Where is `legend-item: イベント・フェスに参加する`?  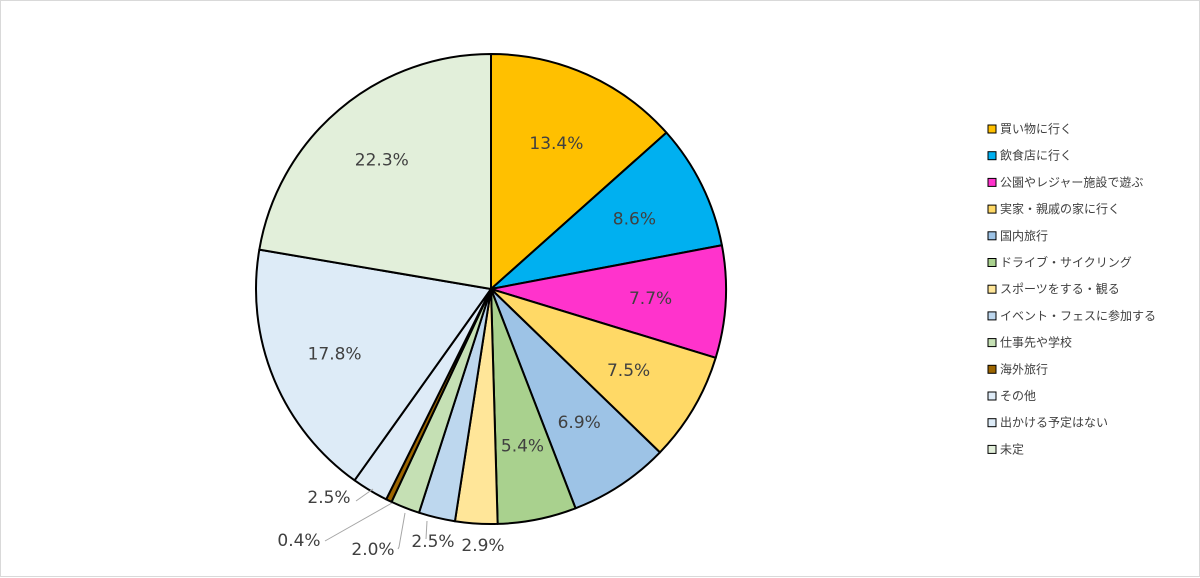 legend-item: イベント・フェスに参加する is located at coordinates (1071, 315).